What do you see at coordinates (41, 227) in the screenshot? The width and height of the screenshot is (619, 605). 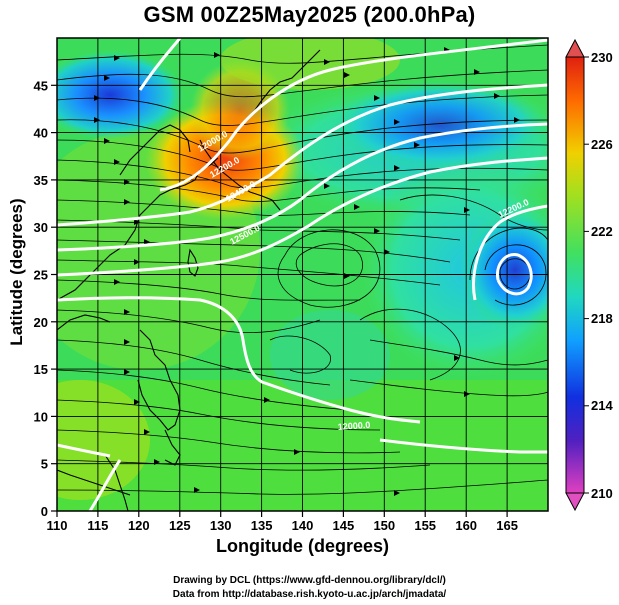 I see `y-tick-label: 30` at bounding box center [41, 227].